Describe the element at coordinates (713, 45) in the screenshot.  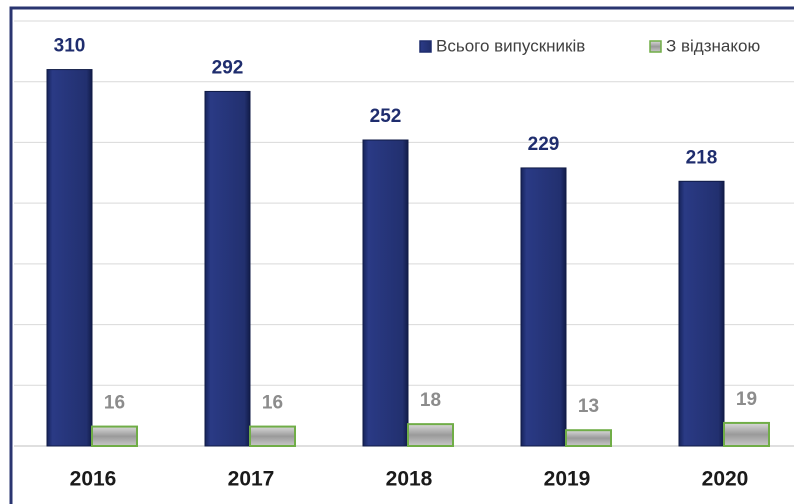
I see `legend-label: З відзнакою` at that location.